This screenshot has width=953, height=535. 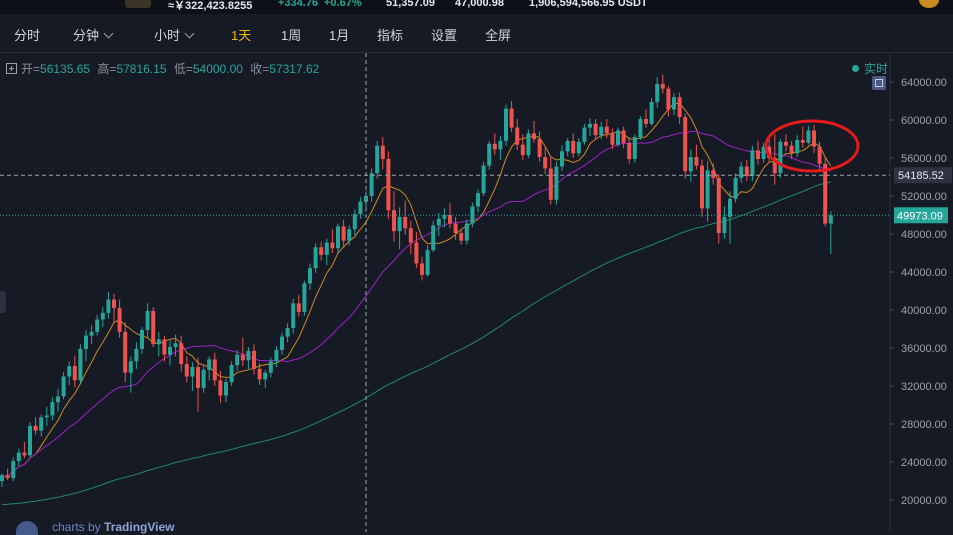 I want to click on y-tick-label: 28000.00, so click(x=924, y=425).